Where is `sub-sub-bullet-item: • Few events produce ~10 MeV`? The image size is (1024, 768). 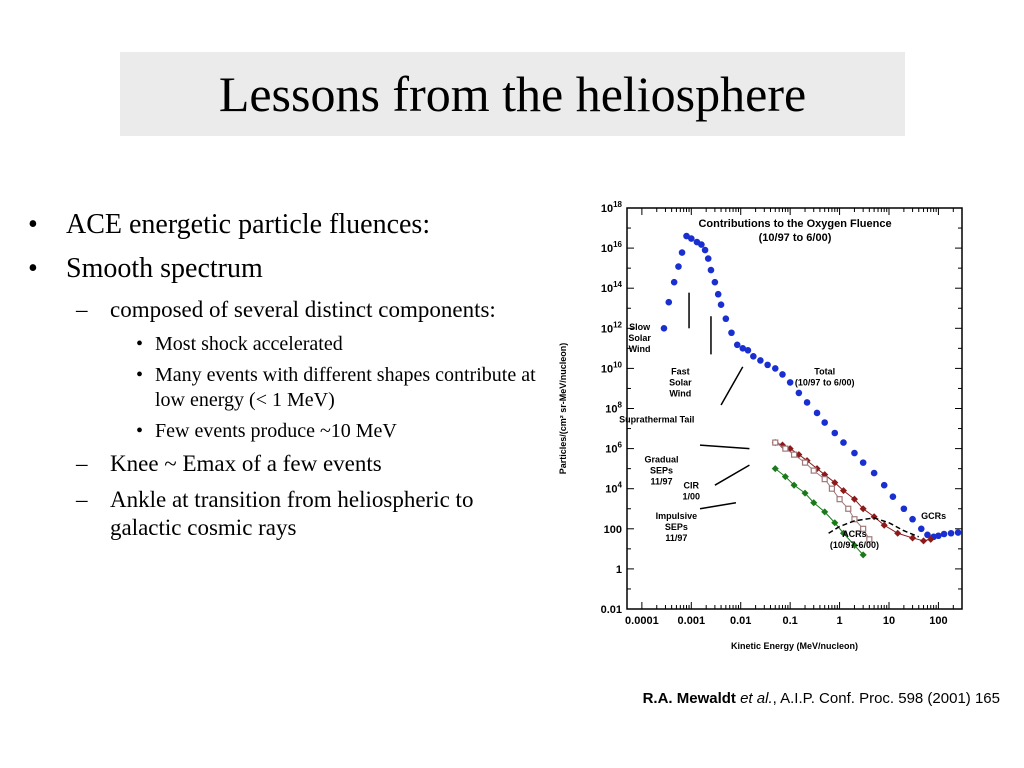 sub-sub-bullet-item: • Few events produce ~10 MeV is located at coordinates (288, 431).